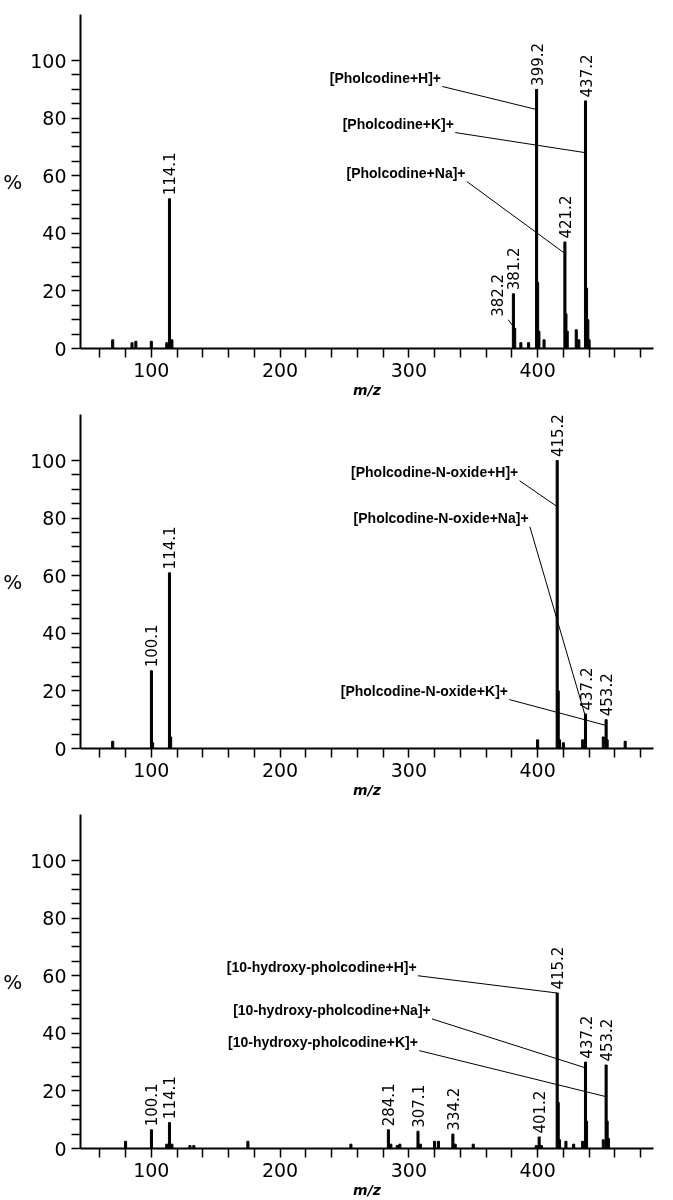  I want to click on annotation: 381.2, so click(514, 269).